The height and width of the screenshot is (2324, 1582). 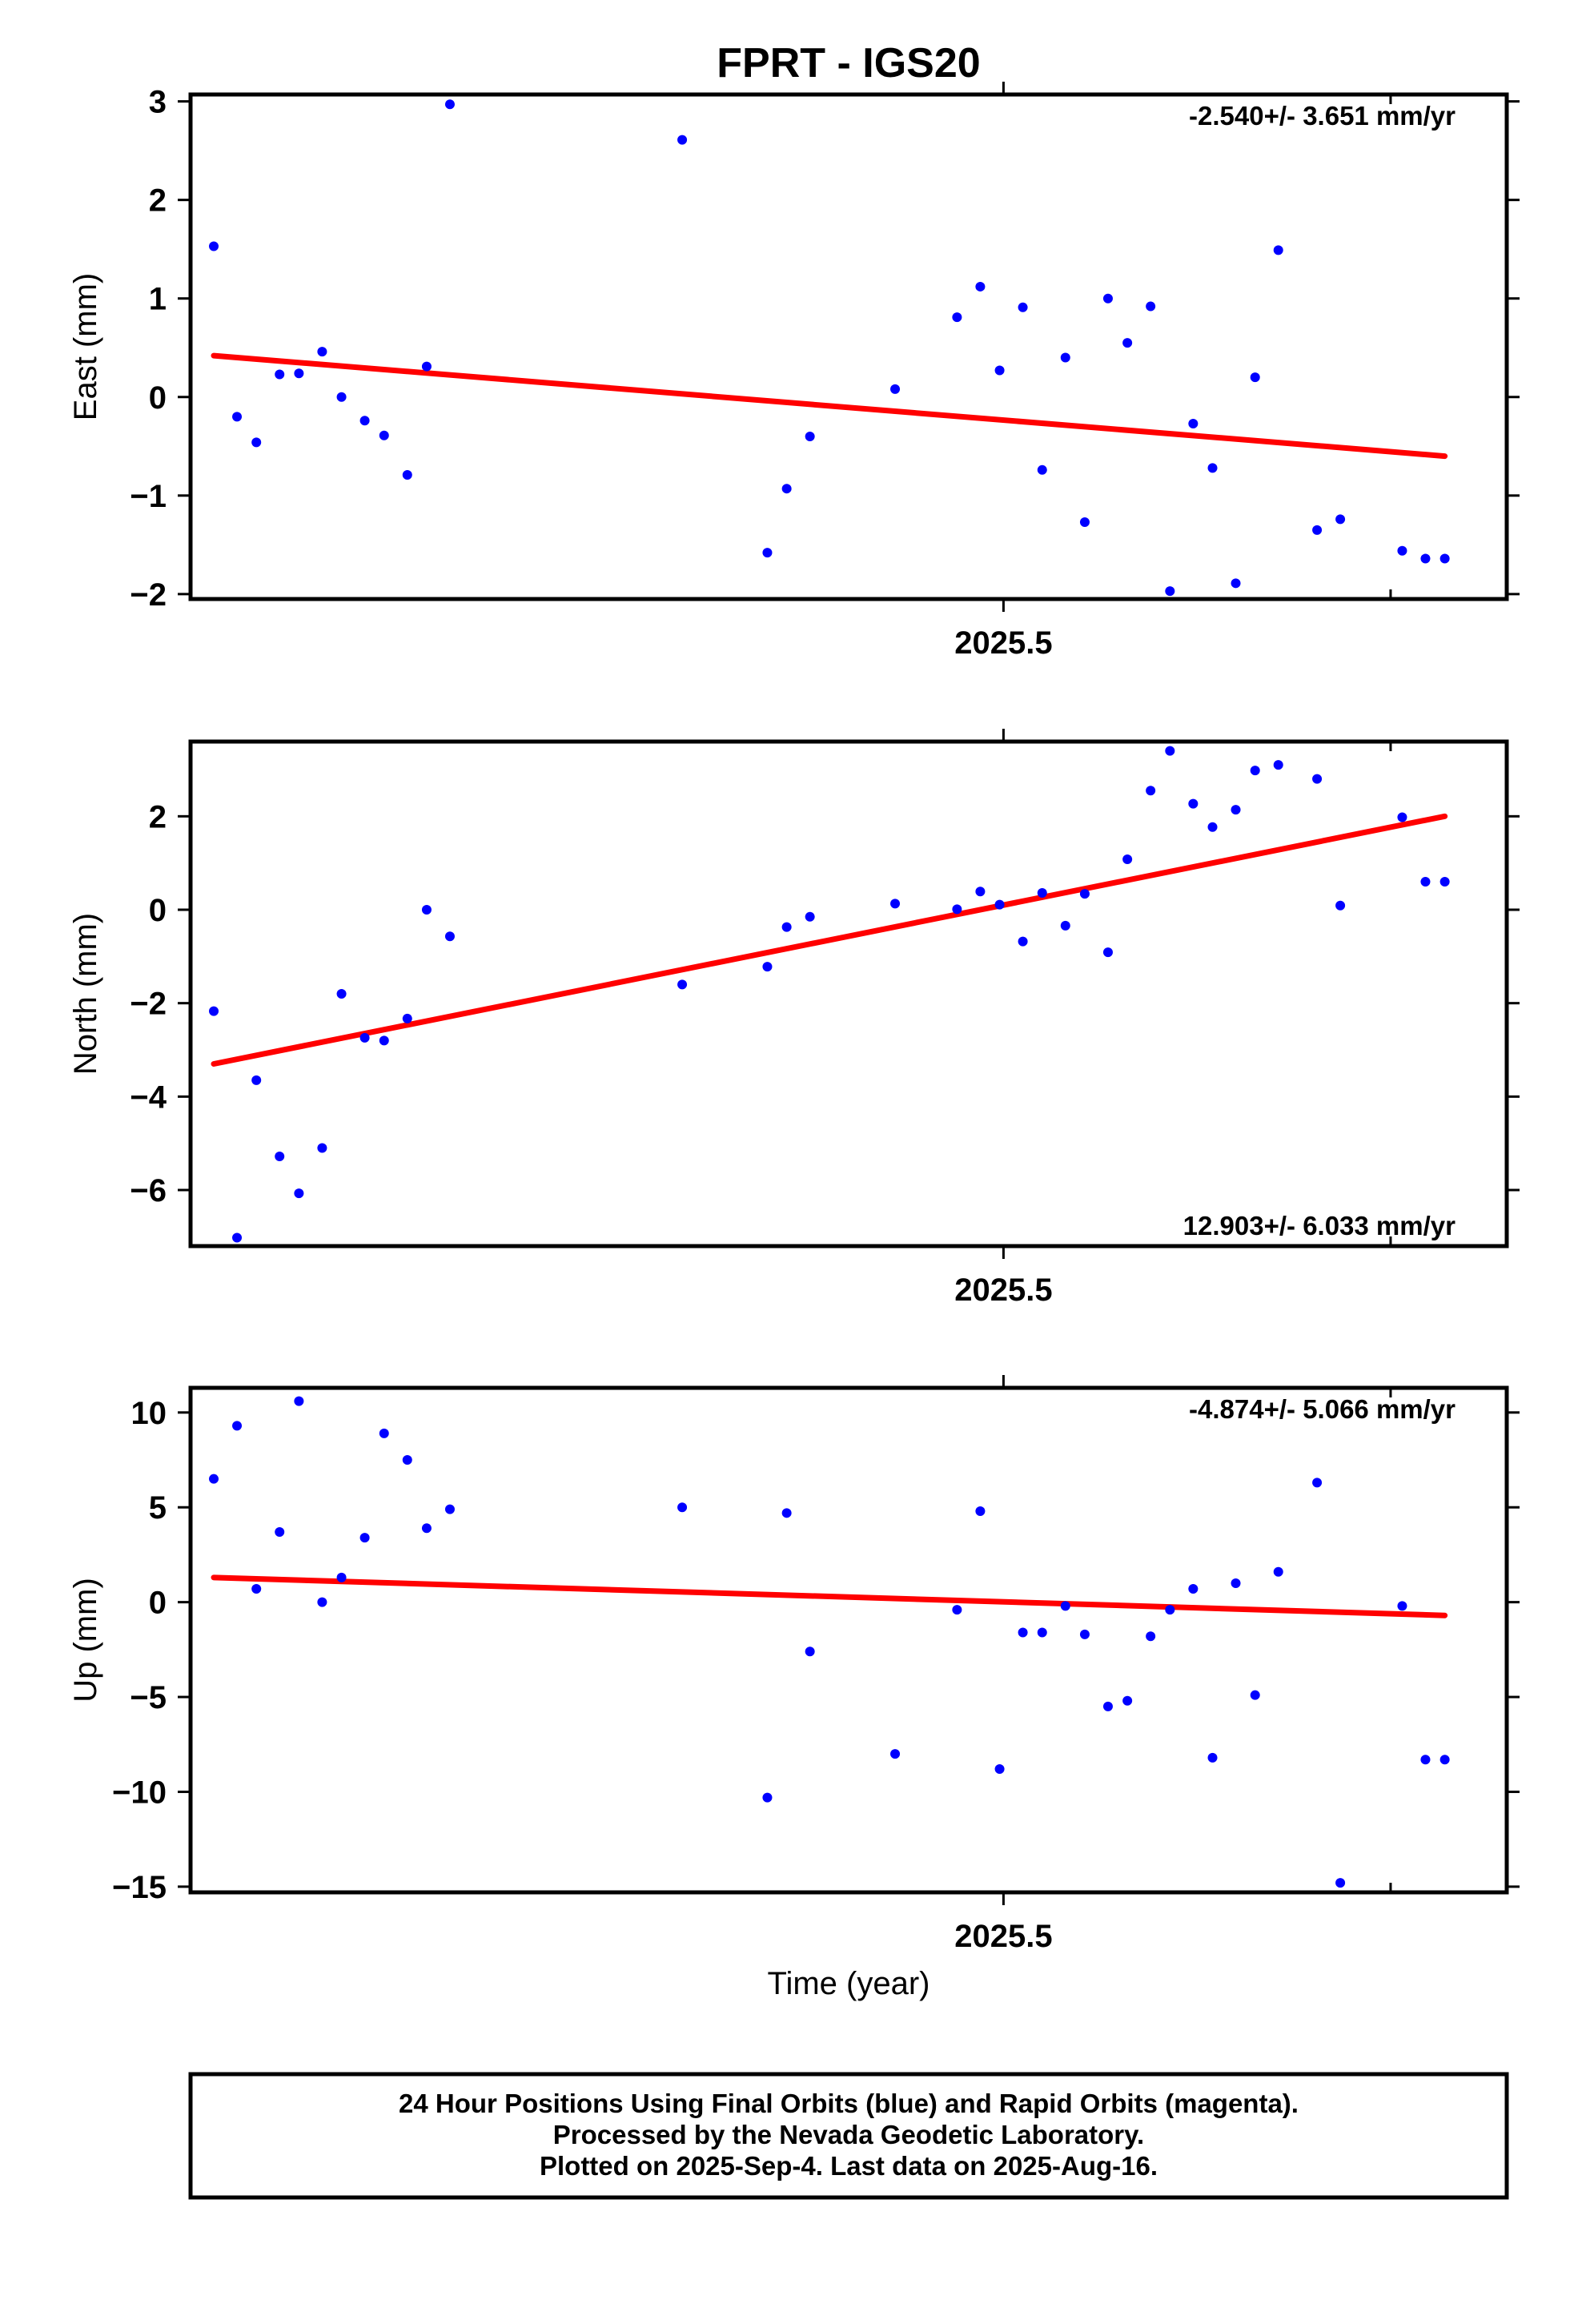 I want to click on up-ytick-label: 10, so click(x=149, y=1413).